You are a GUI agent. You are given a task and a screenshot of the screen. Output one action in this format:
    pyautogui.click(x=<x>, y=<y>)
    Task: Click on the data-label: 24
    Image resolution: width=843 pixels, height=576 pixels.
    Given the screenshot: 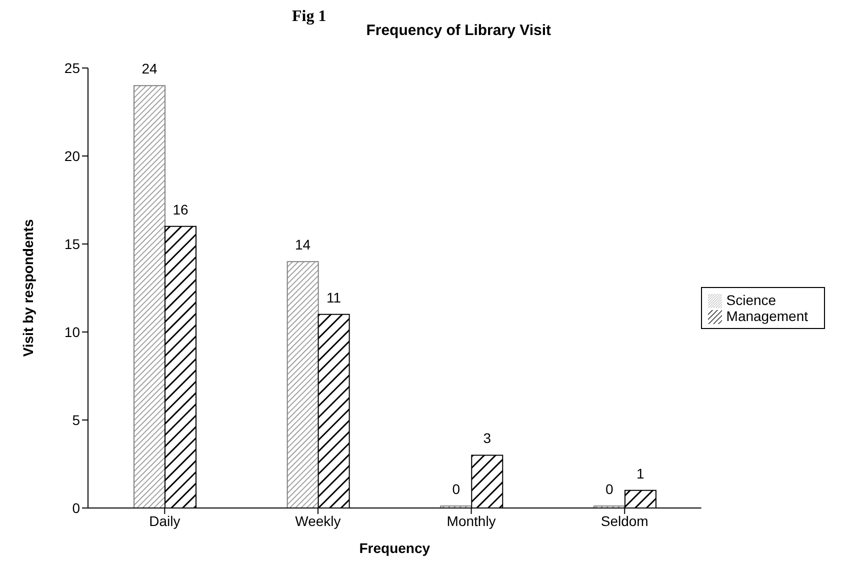 What is the action you would take?
    pyautogui.click(x=150, y=68)
    